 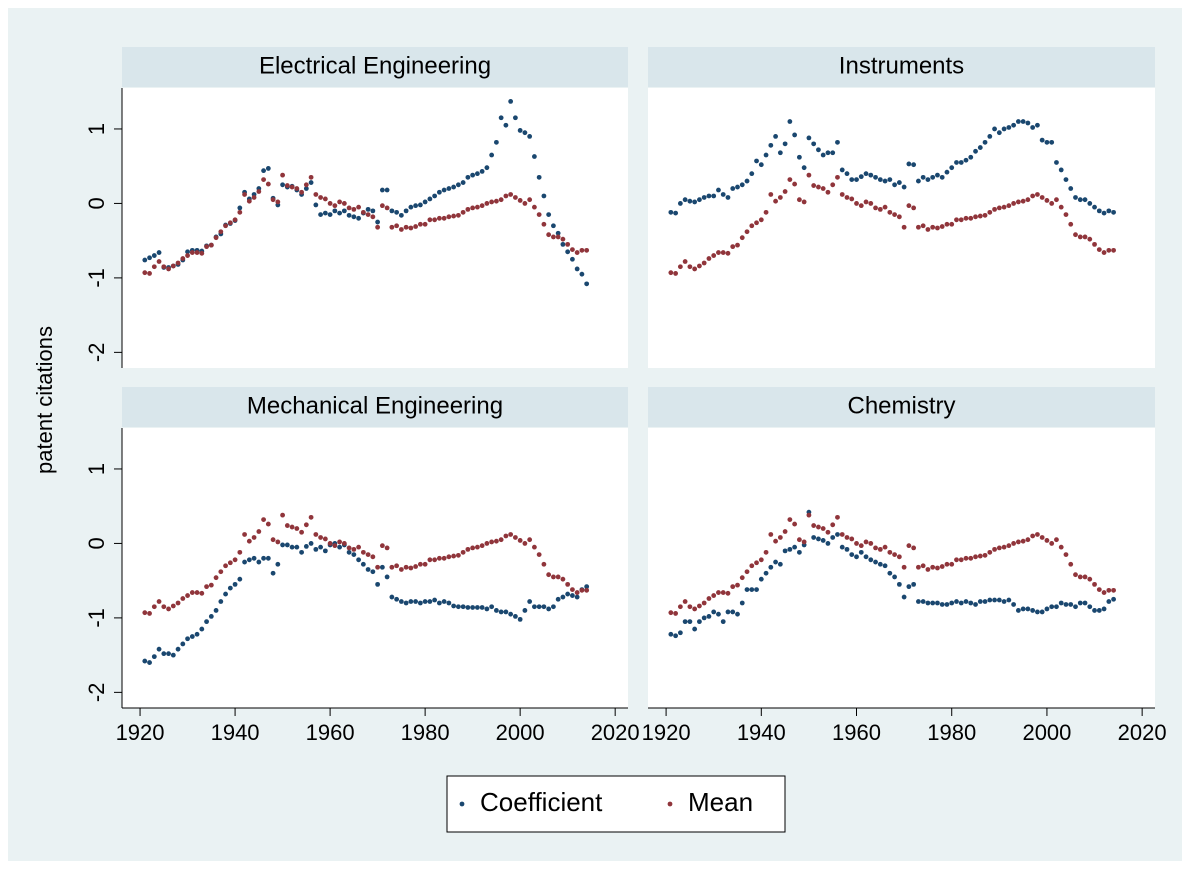 I want to click on x-tick-label: 1980, so click(x=951, y=732).